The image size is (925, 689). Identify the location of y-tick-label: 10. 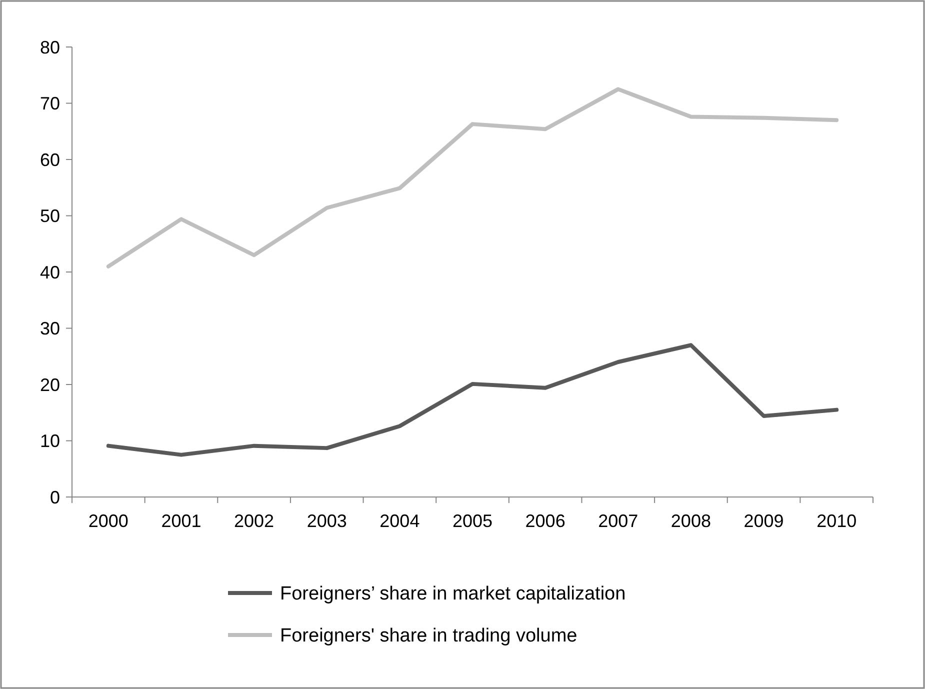
(50, 441).